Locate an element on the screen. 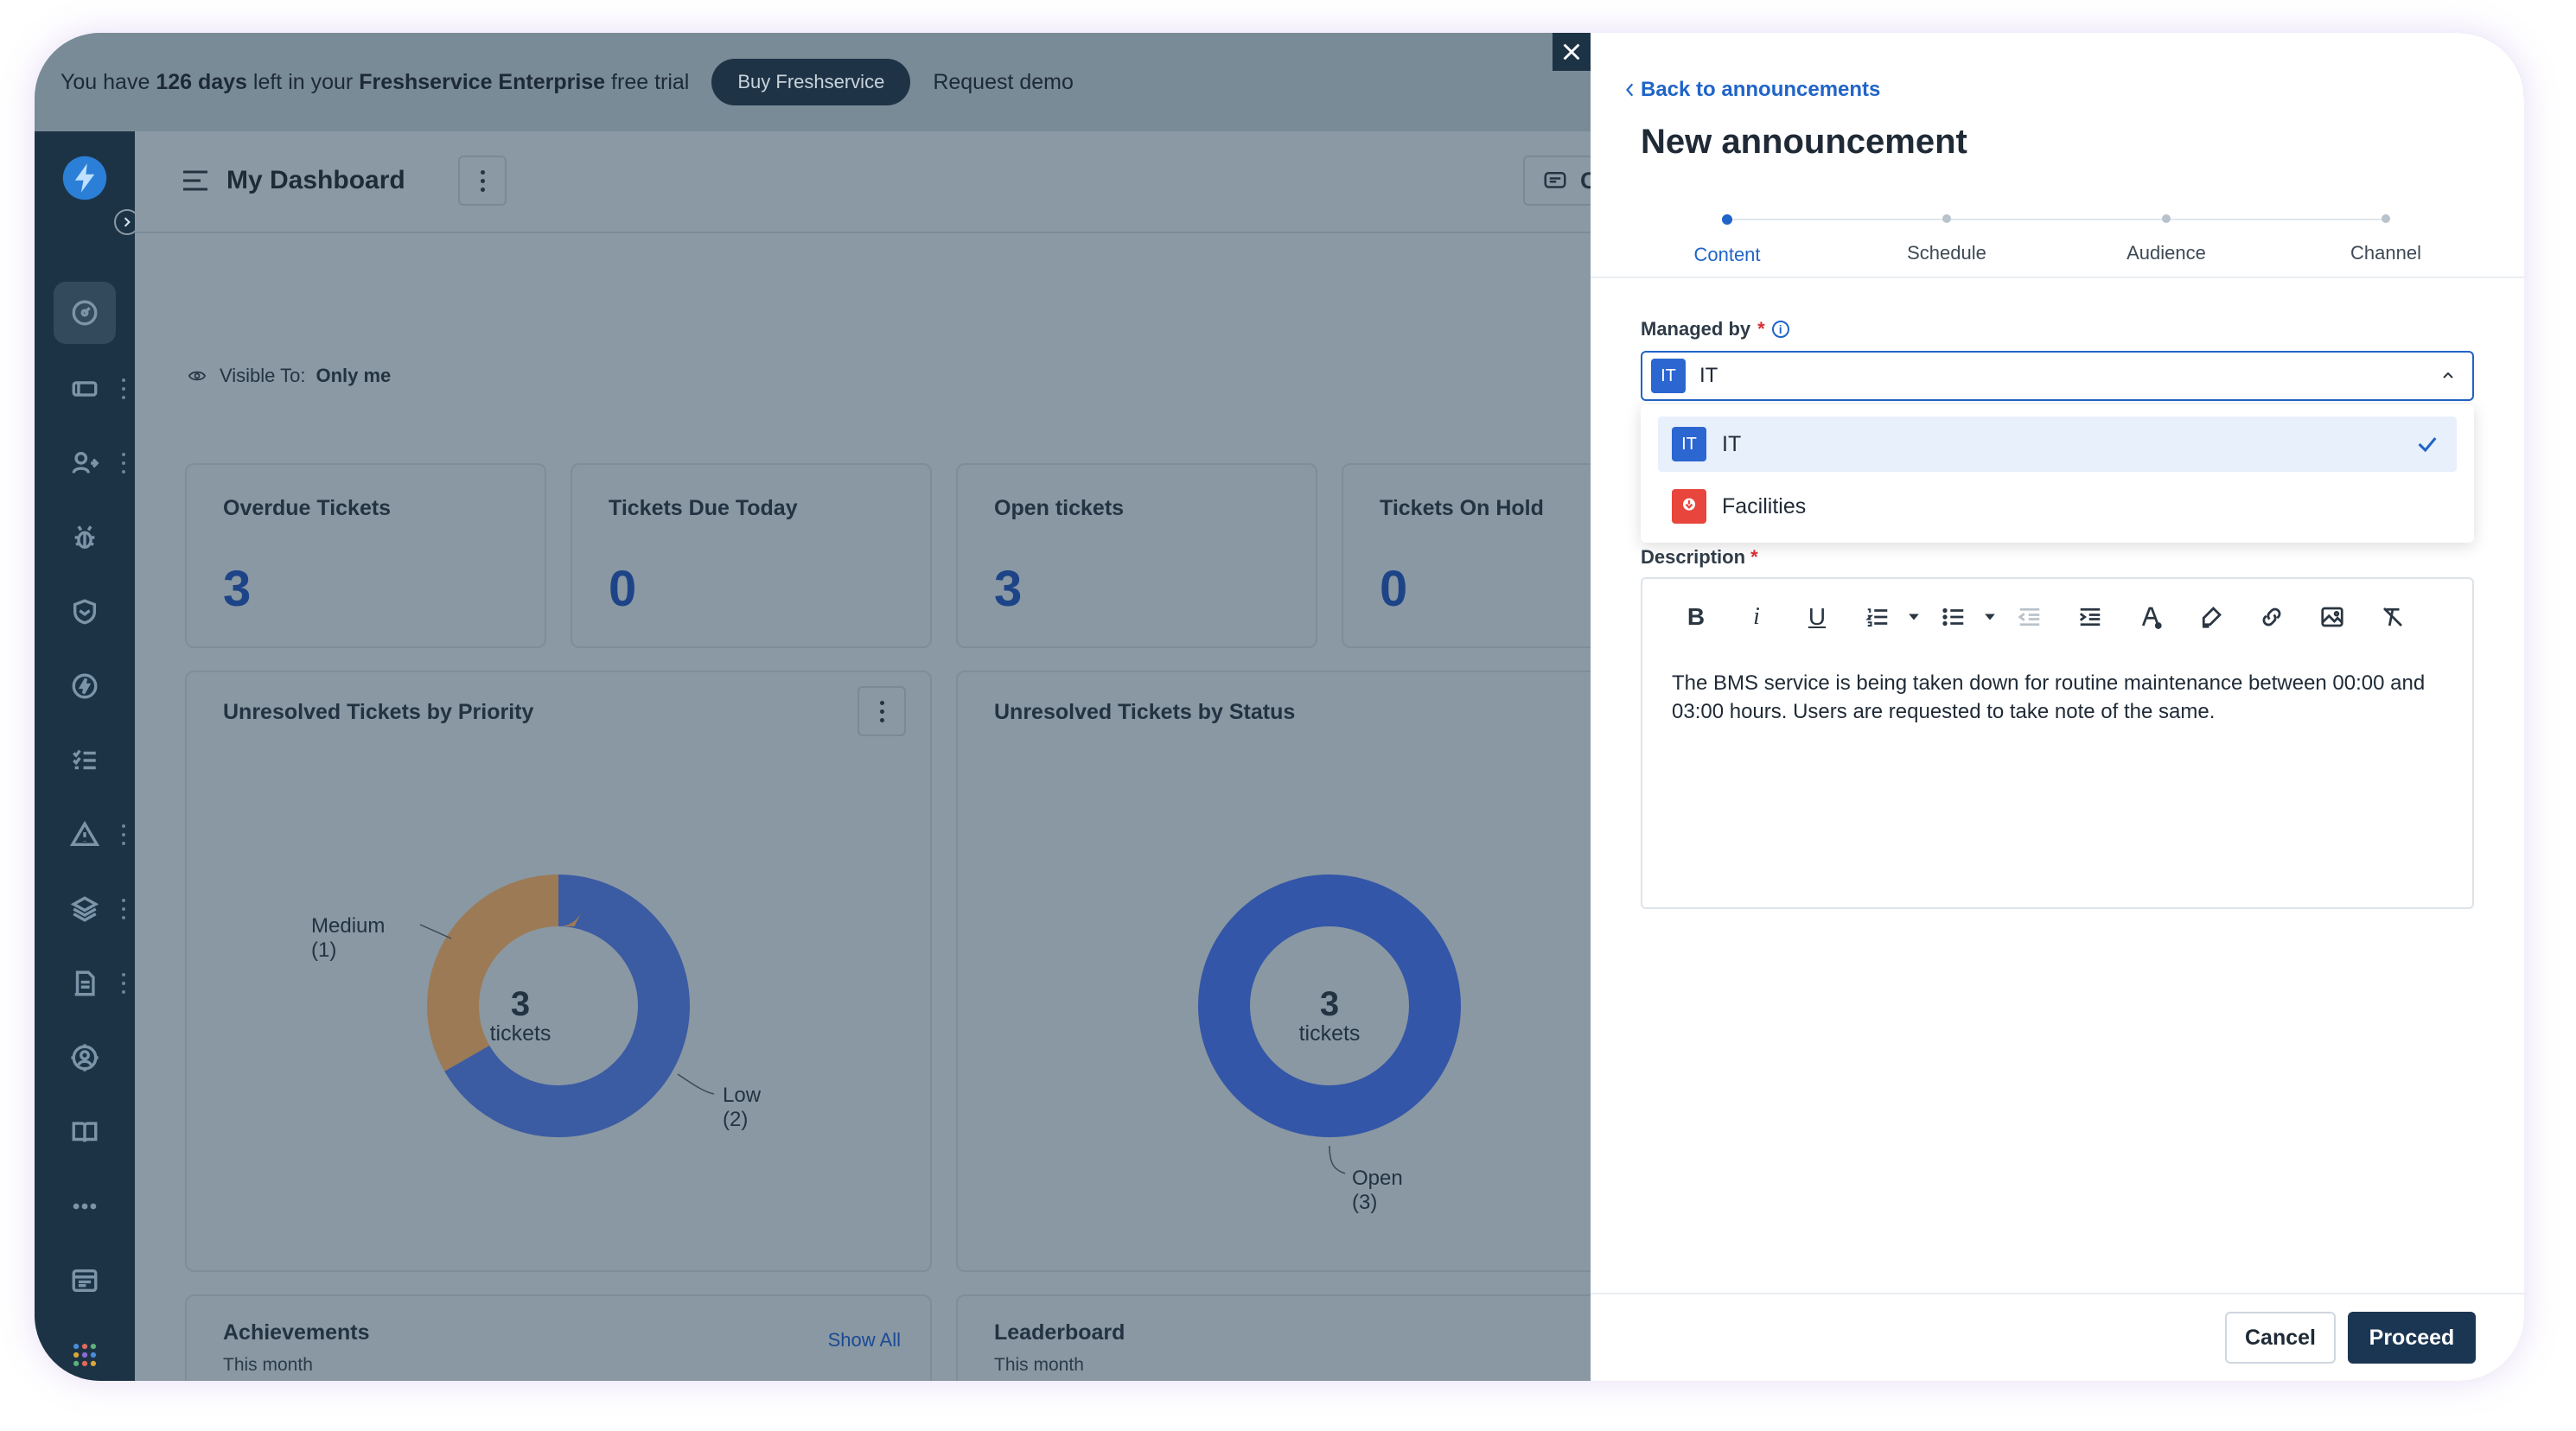 The image size is (2576, 1431). chart-label-open: Open (3) is located at coordinates (1377, 1191).